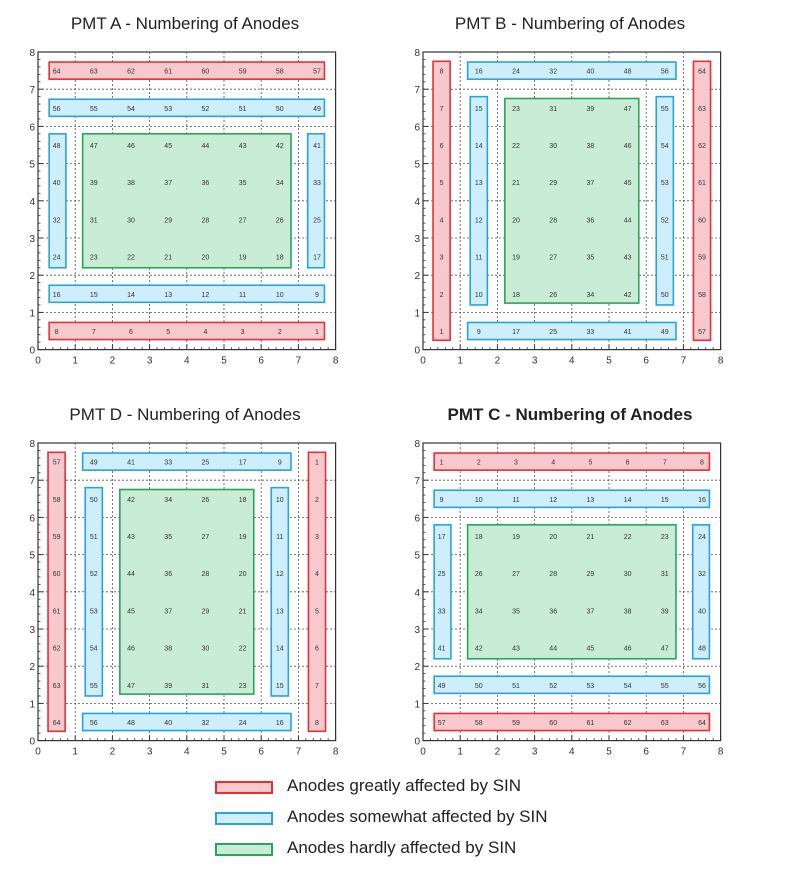 Image resolution: width=799 pixels, height=870 pixels. I want to click on anode-label: 37, so click(168, 611).